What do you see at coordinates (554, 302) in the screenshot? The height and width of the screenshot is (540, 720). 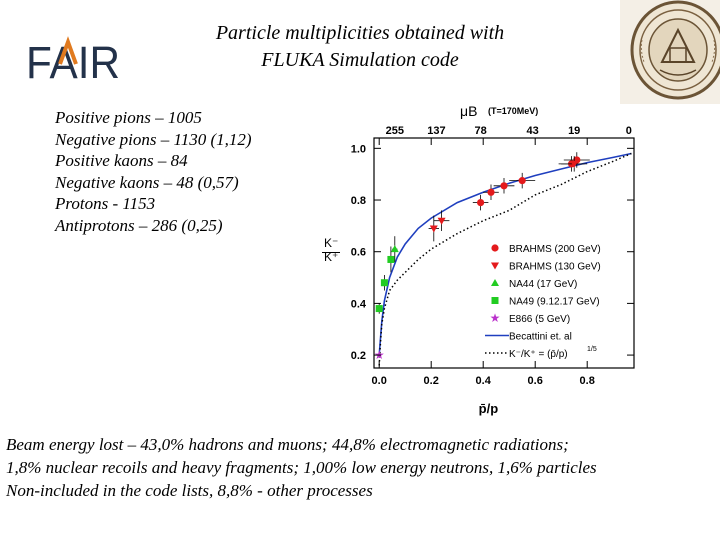 I see `legend-label: NA49 (9.12.17 GeV)` at bounding box center [554, 302].